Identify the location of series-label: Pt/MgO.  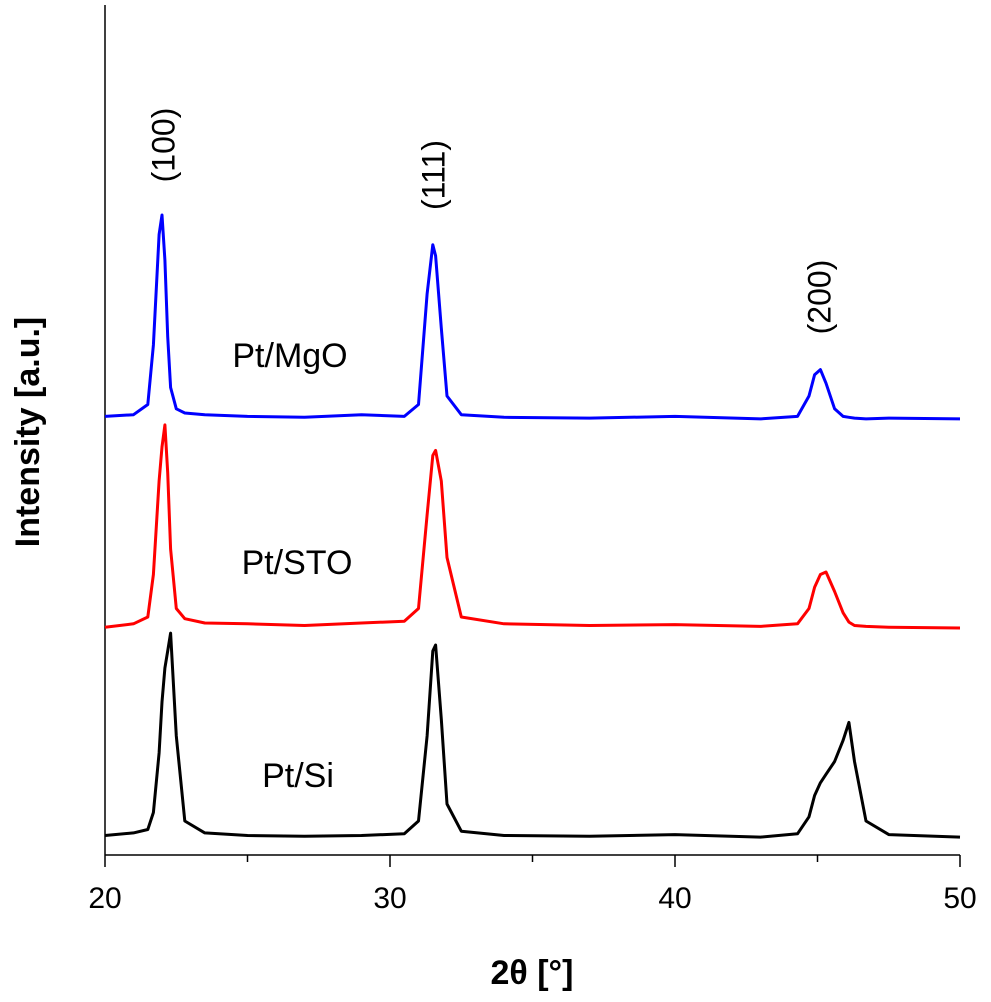
(289, 356).